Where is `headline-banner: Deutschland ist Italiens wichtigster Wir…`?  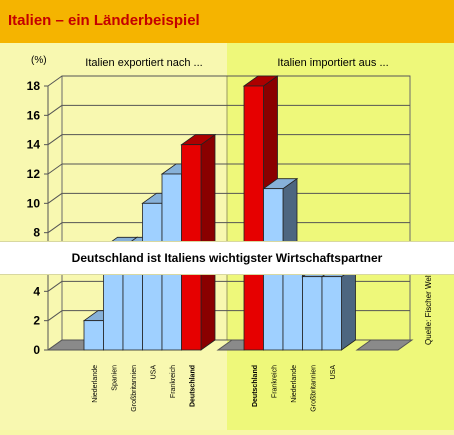
headline-banner: Deutschland ist Italiens wichtigster Wir… is located at coordinates (227, 258).